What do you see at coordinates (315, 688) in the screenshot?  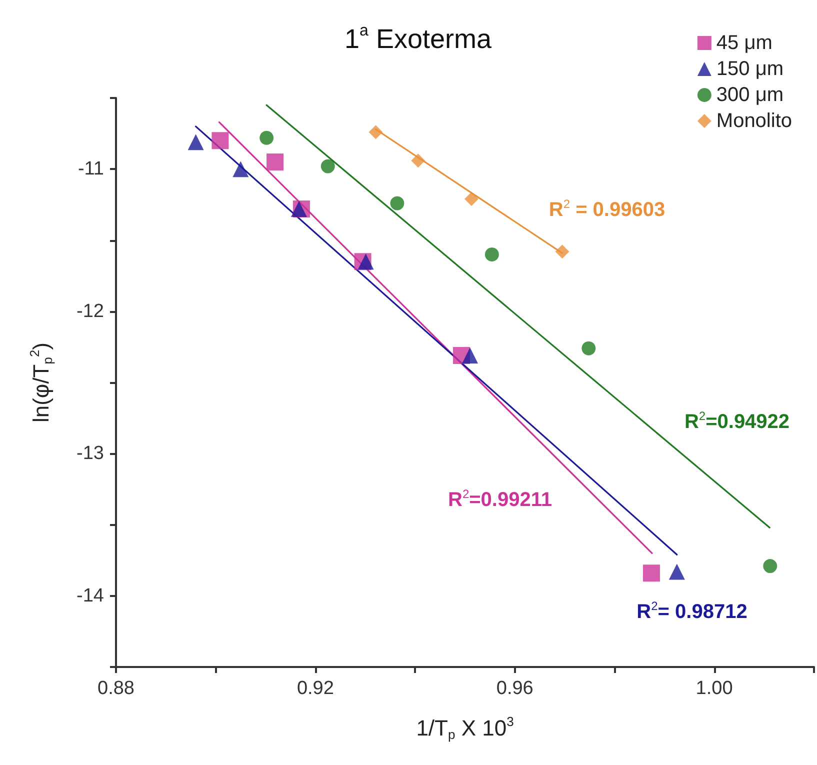 I see `x-tick-label: 0.92` at bounding box center [315, 688].